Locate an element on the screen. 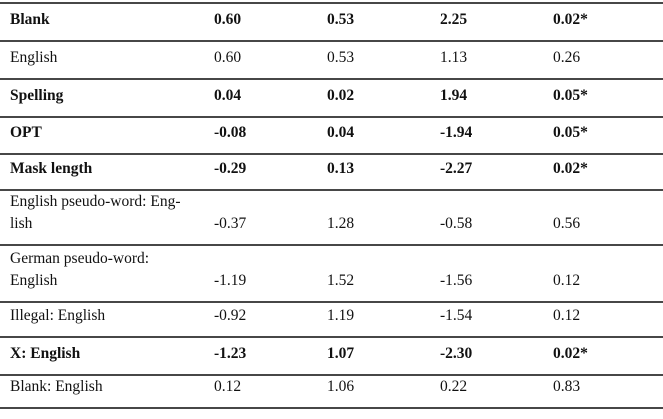 The width and height of the screenshot is (663, 419). table-row: Blank: English 0.12 1.06 0.22 0.83 is located at coordinates (331, 392).